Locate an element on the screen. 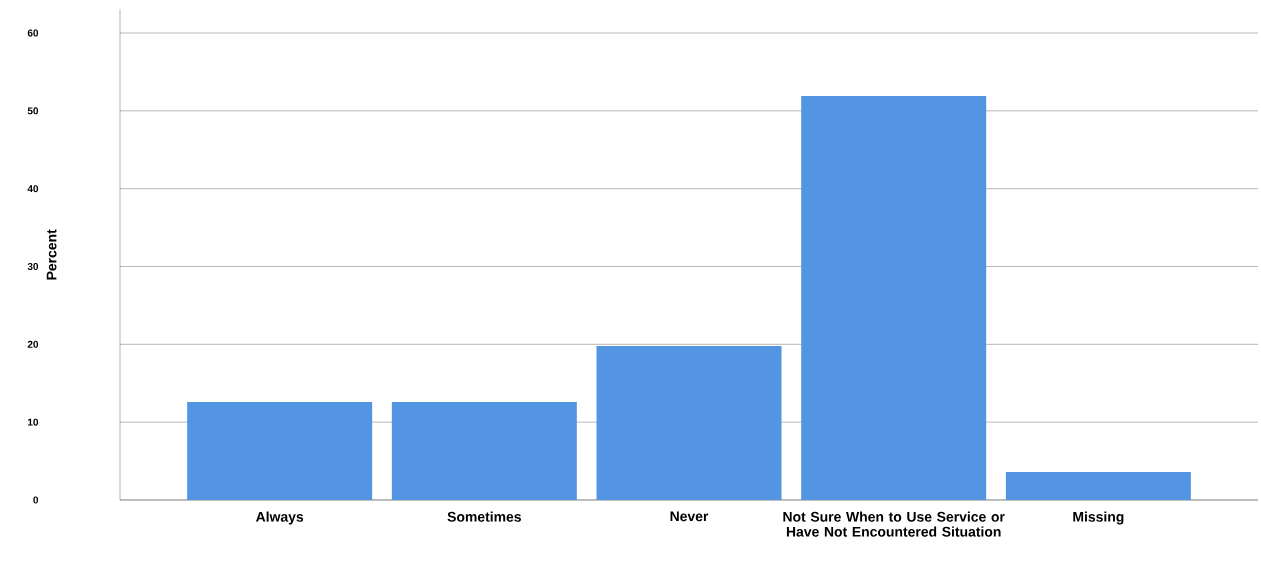 The height and width of the screenshot is (588, 1261). y-axis-title: Percent is located at coordinates (51, 254).